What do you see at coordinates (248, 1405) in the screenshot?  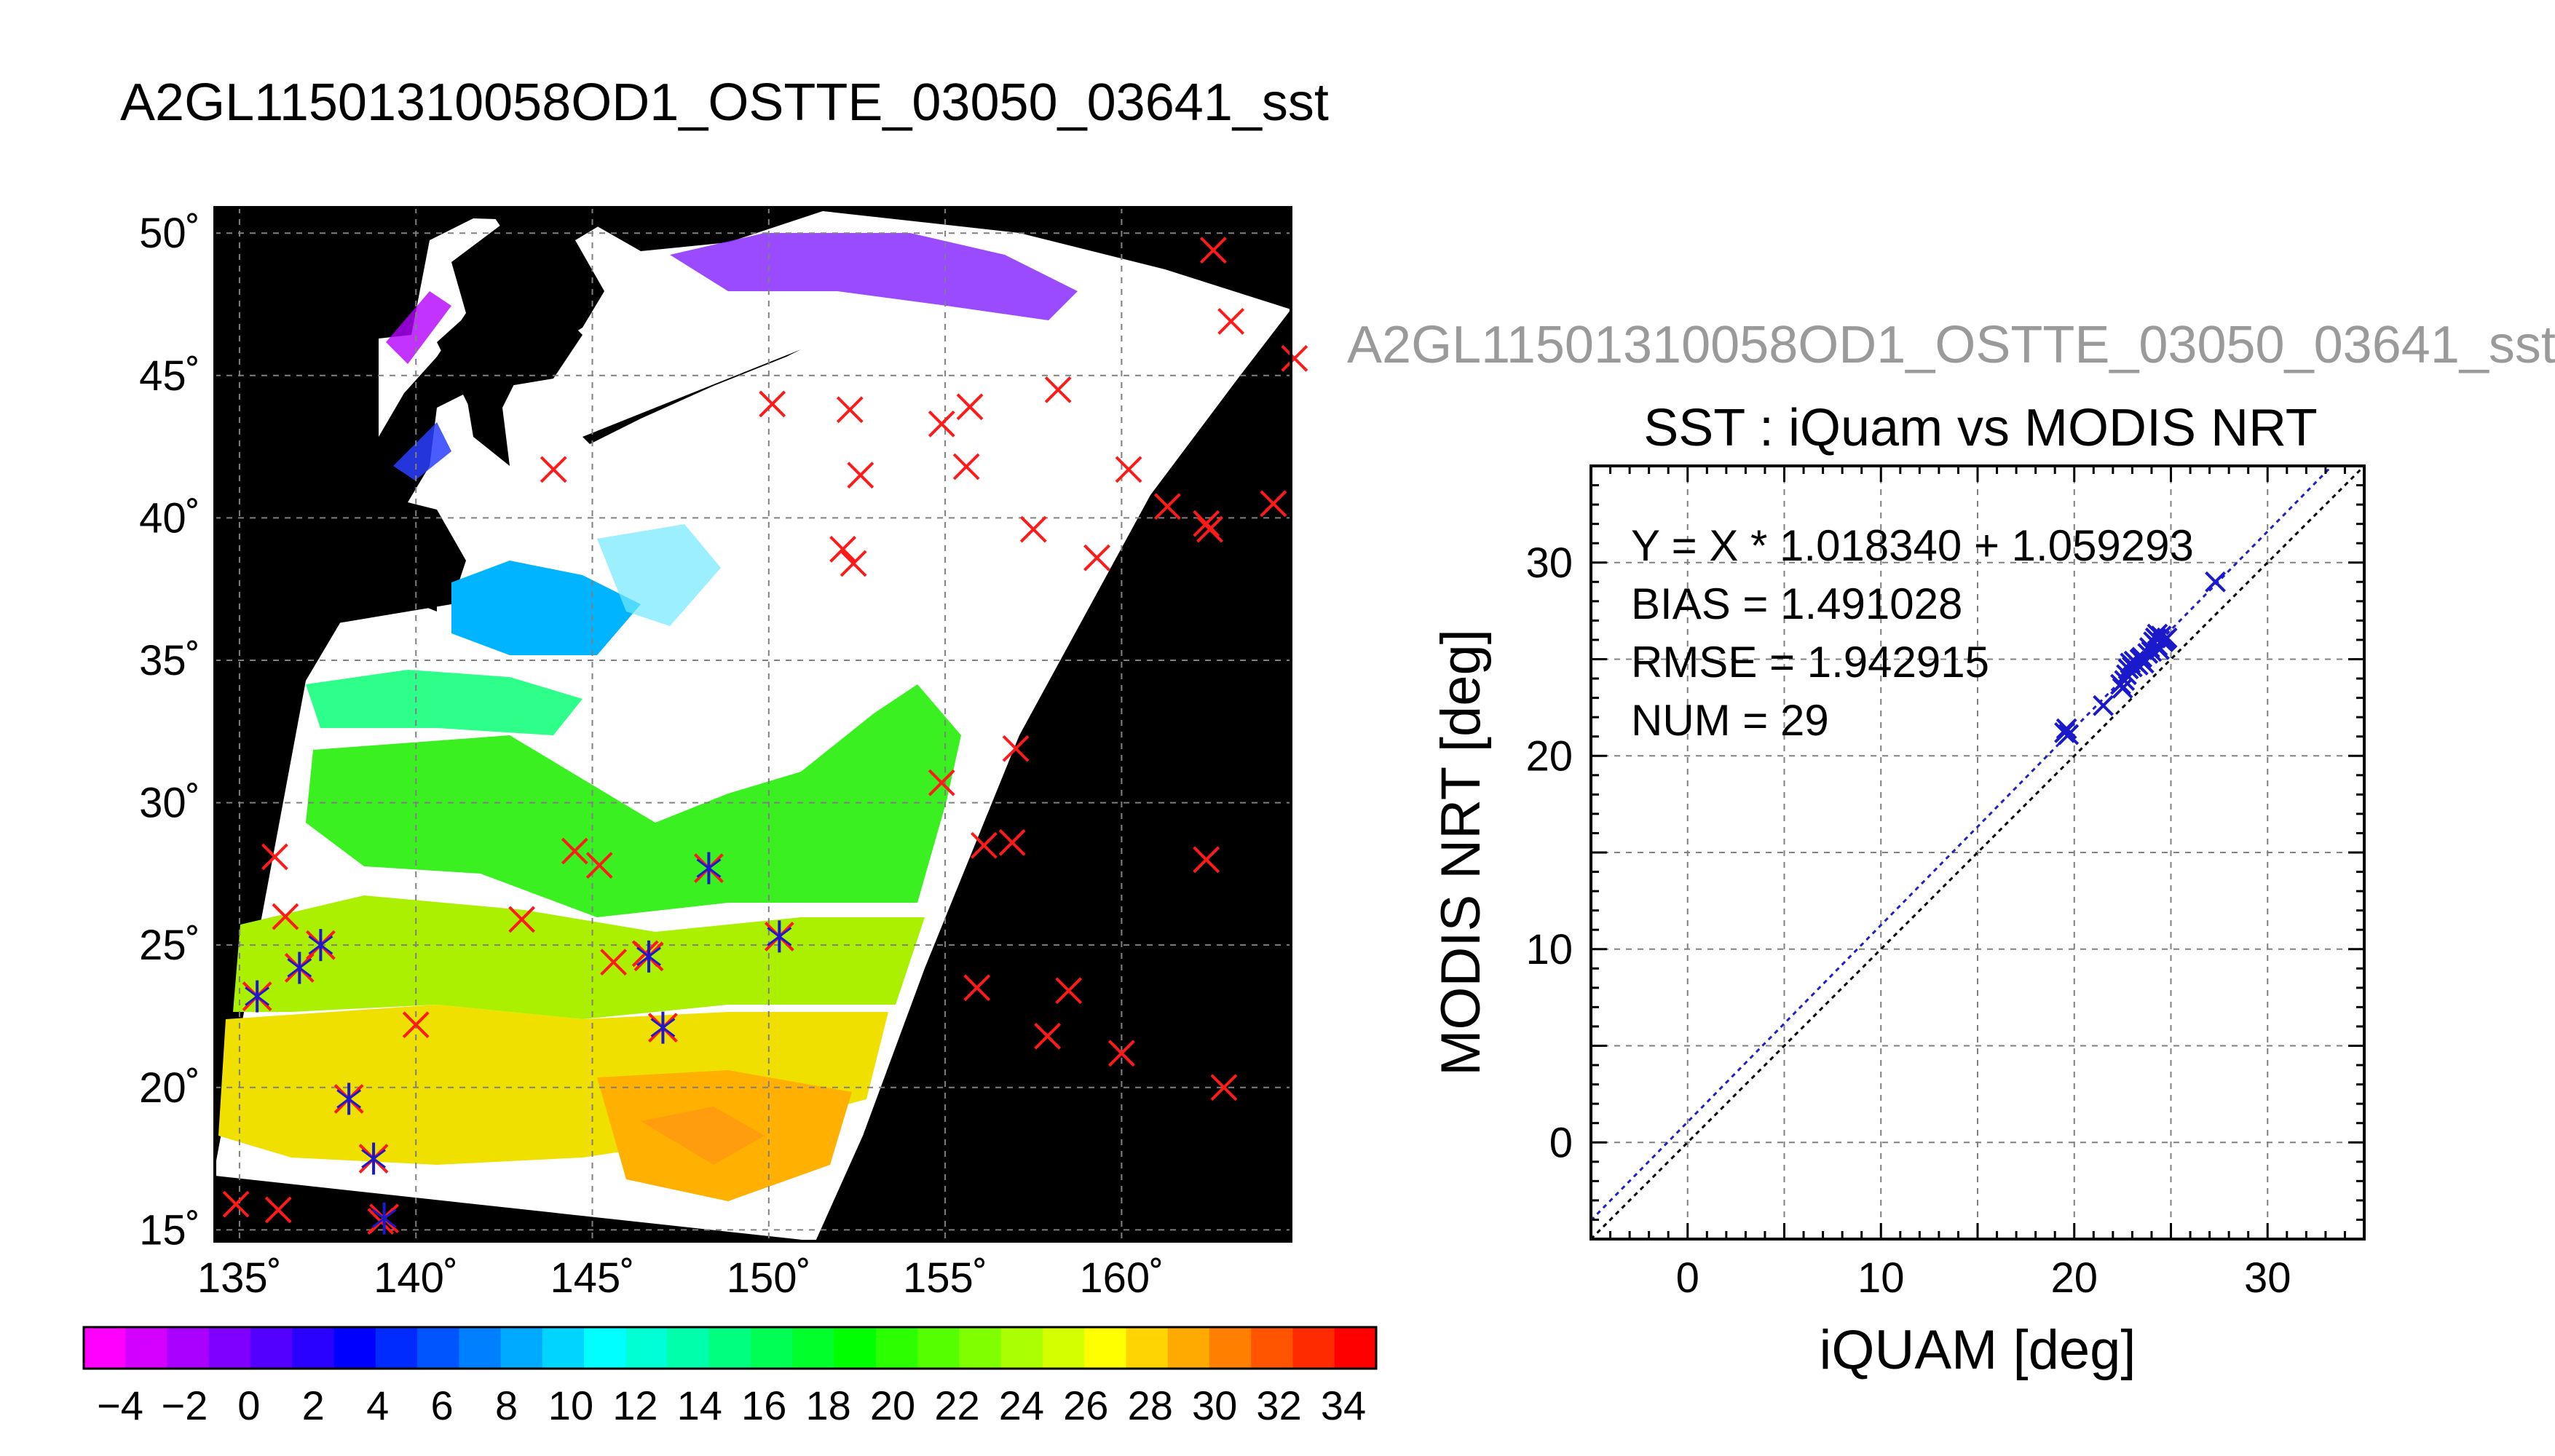 I see `colorbar-tick-label: 0` at bounding box center [248, 1405].